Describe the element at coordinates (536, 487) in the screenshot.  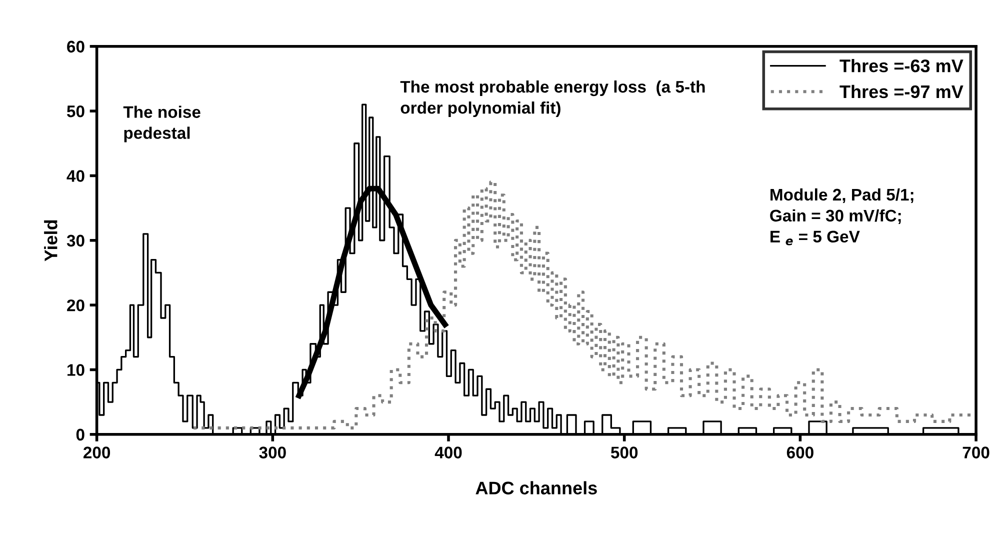
I see `x-axis-title: ADC channels` at that location.